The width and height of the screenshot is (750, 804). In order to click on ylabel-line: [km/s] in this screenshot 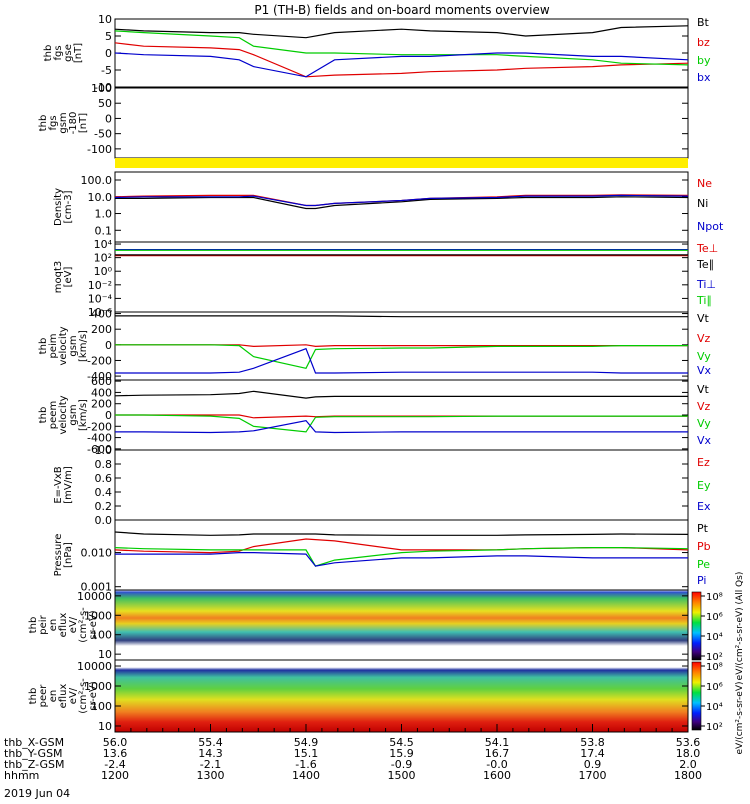, I will do `click(83, 415)`.